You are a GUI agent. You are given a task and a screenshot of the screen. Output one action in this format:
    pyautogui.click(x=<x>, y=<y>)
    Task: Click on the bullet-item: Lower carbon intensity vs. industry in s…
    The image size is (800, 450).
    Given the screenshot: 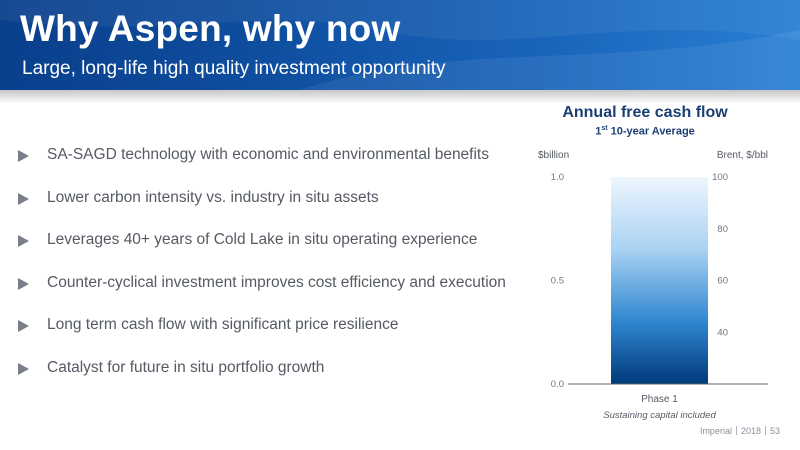 What is the action you would take?
    pyautogui.click(x=278, y=210)
    